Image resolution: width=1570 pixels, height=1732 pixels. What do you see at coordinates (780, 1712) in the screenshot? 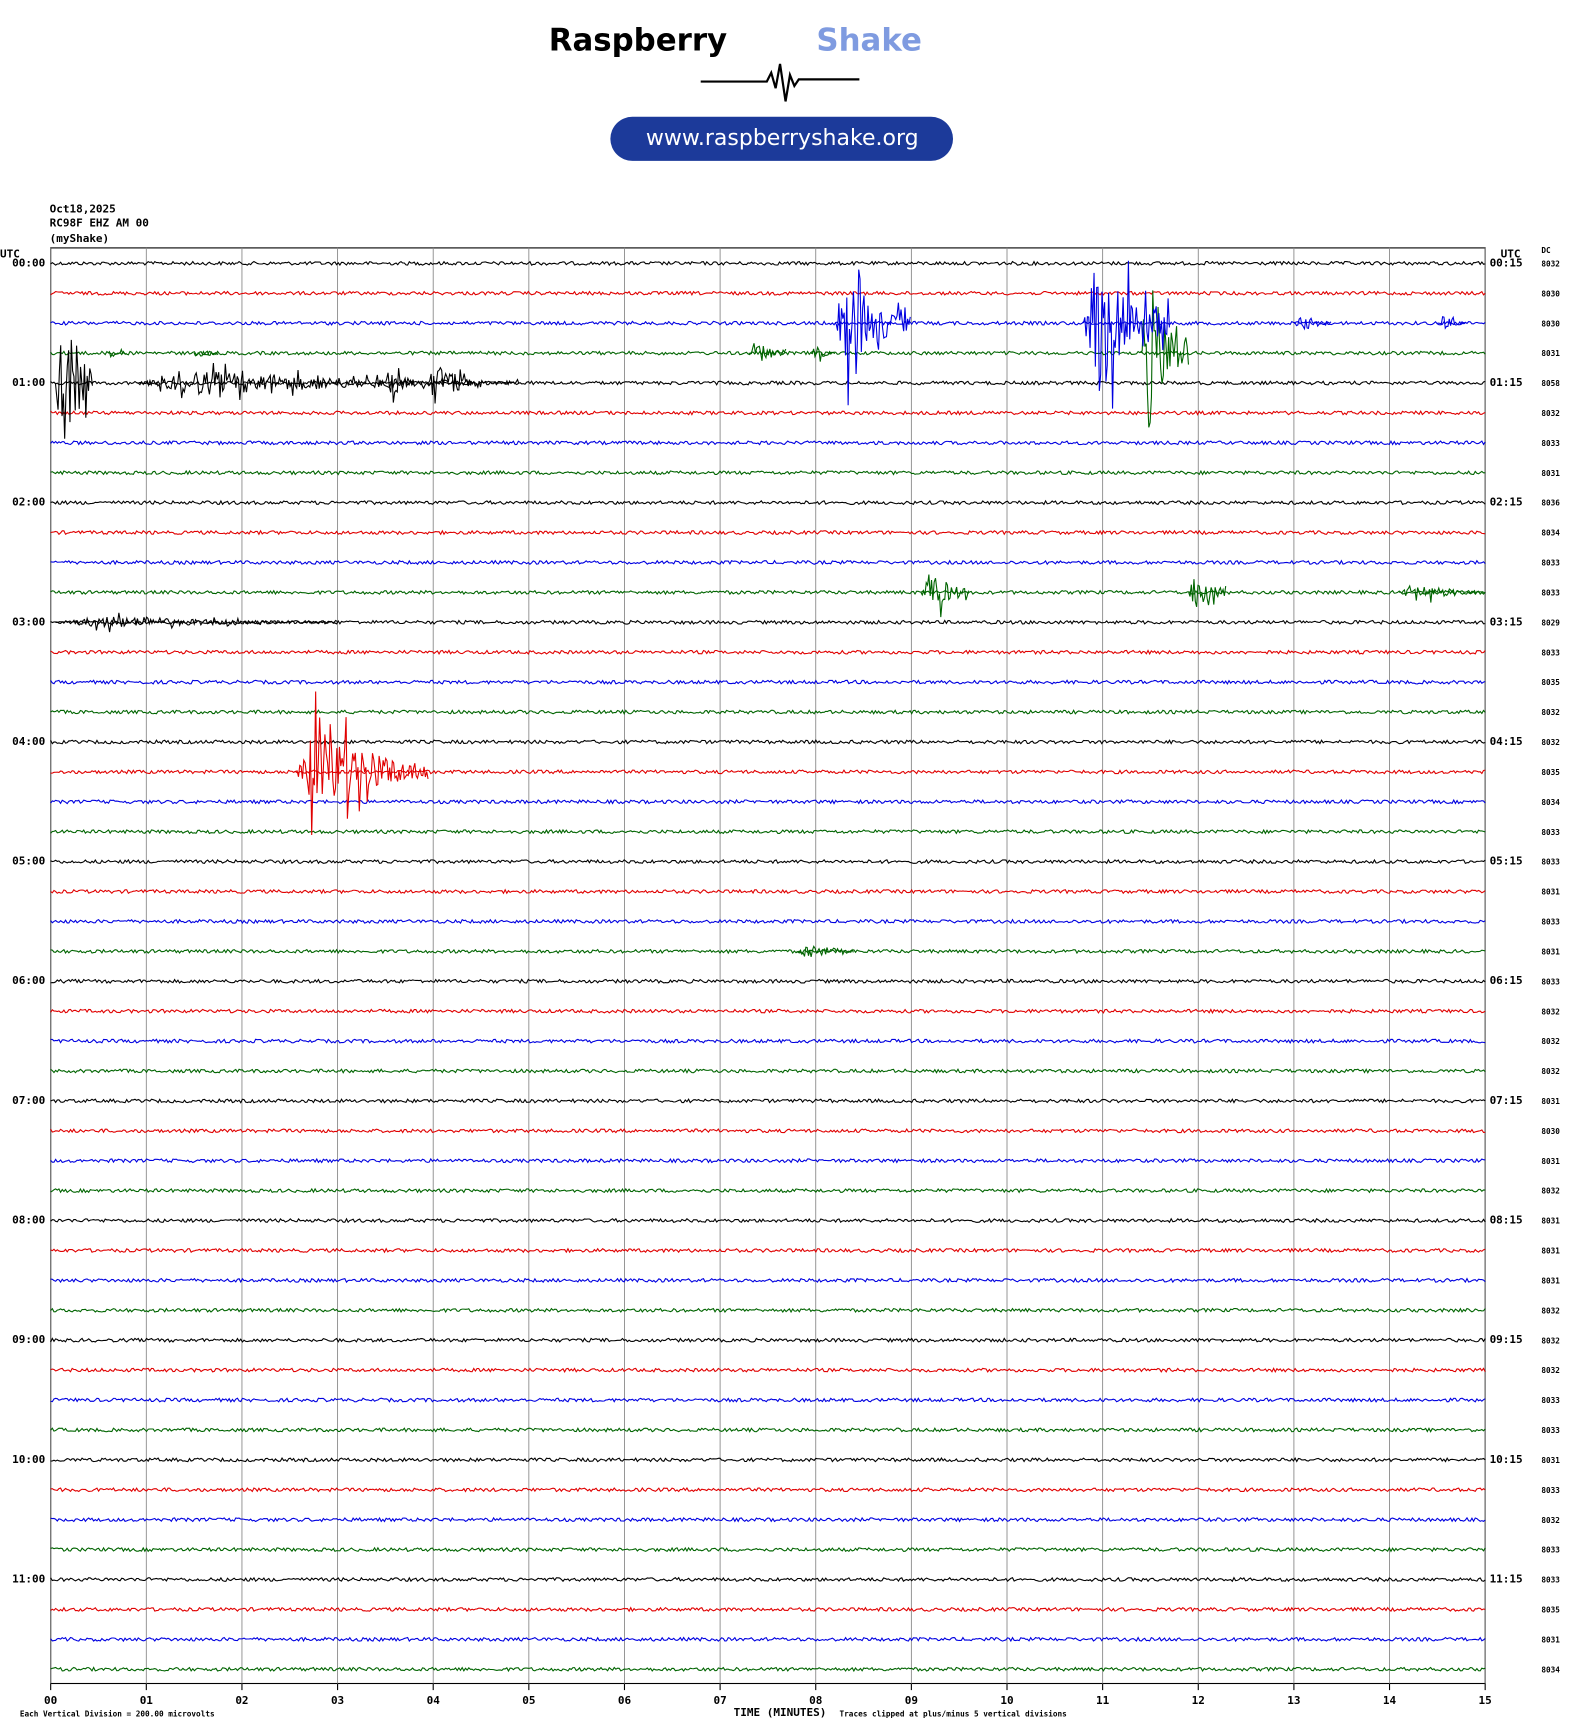
I see `x-axis-title: TIME (MINUTES)` at bounding box center [780, 1712].